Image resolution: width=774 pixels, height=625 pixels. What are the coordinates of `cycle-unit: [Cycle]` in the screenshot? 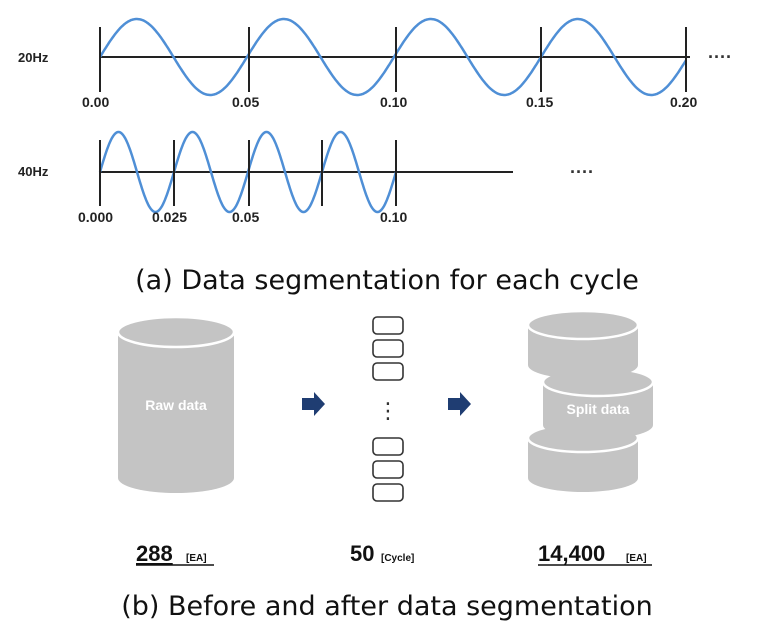 It's located at (397, 558).